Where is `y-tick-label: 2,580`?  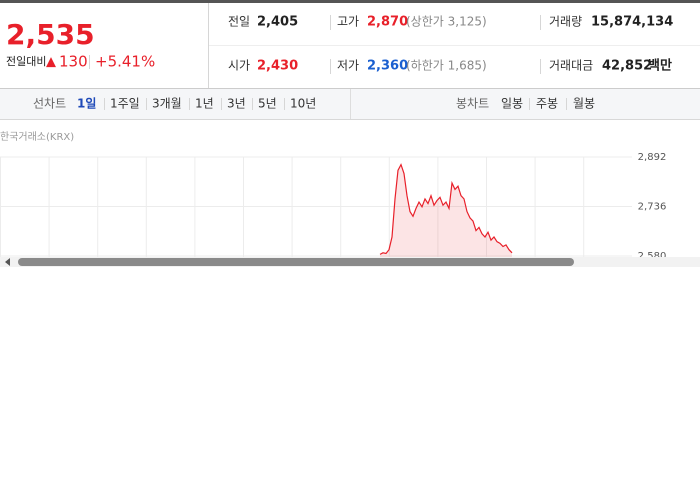
y-tick-label: 2,580 is located at coordinates (652, 256).